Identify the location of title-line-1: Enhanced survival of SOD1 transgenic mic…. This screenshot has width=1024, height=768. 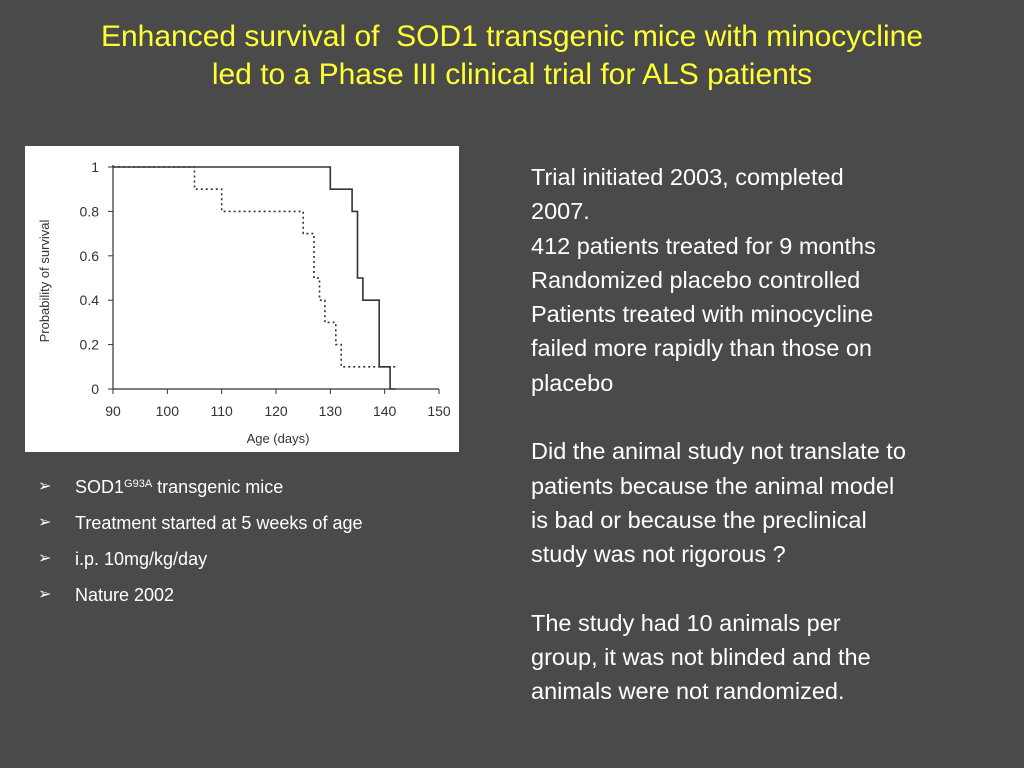
(512, 36).